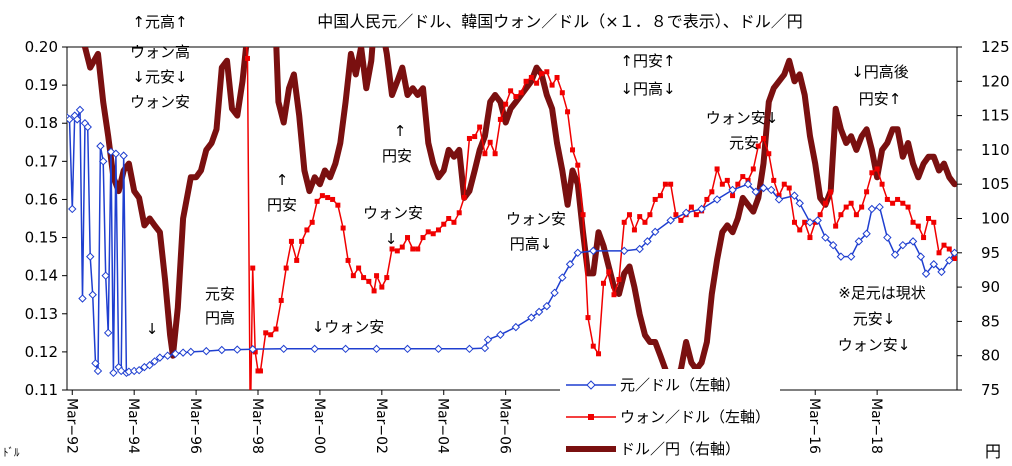 The width and height of the screenshot is (1012, 466). What do you see at coordinates (11, 452) in the screenshot?
I see `left-axis-unit: ﾄﾞﾙ` at bounding box center [11, 452].